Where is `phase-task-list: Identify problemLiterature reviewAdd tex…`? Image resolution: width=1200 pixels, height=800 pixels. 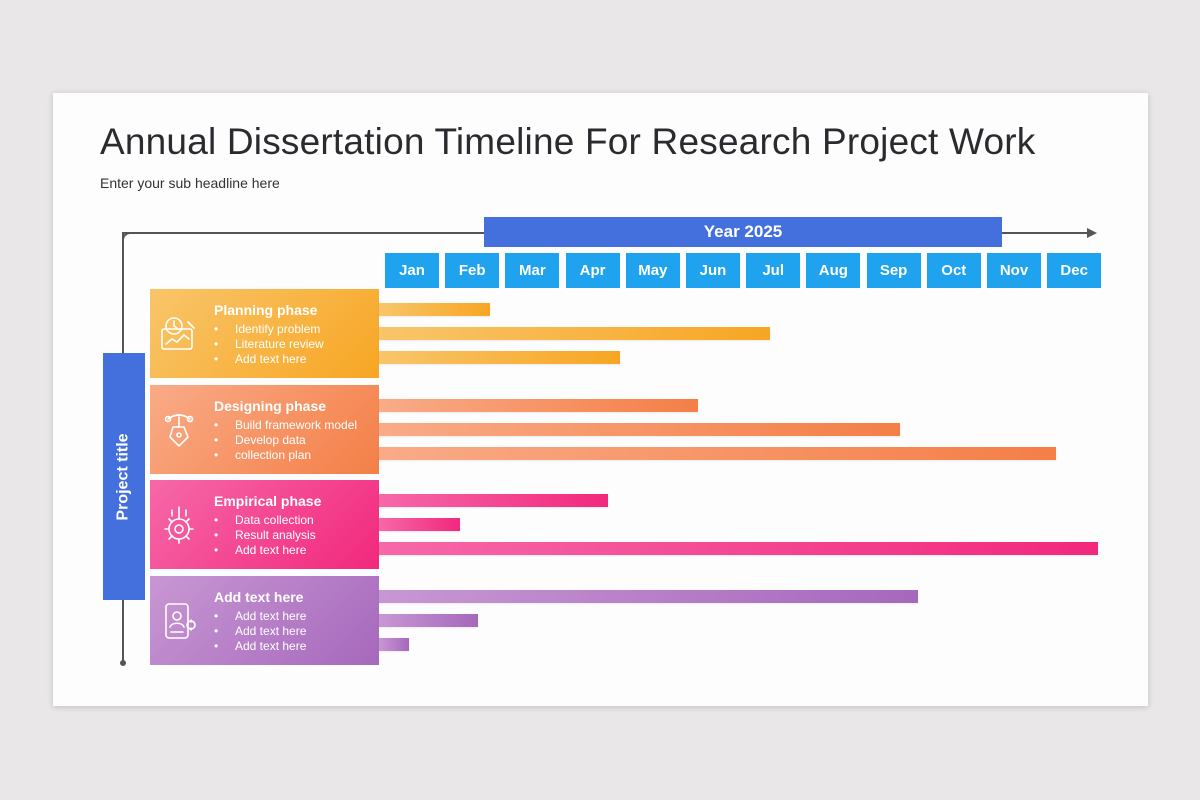 phase-task-list: Identify problemLiterature reviewAdd tex… is located at coordinates (269, 344).